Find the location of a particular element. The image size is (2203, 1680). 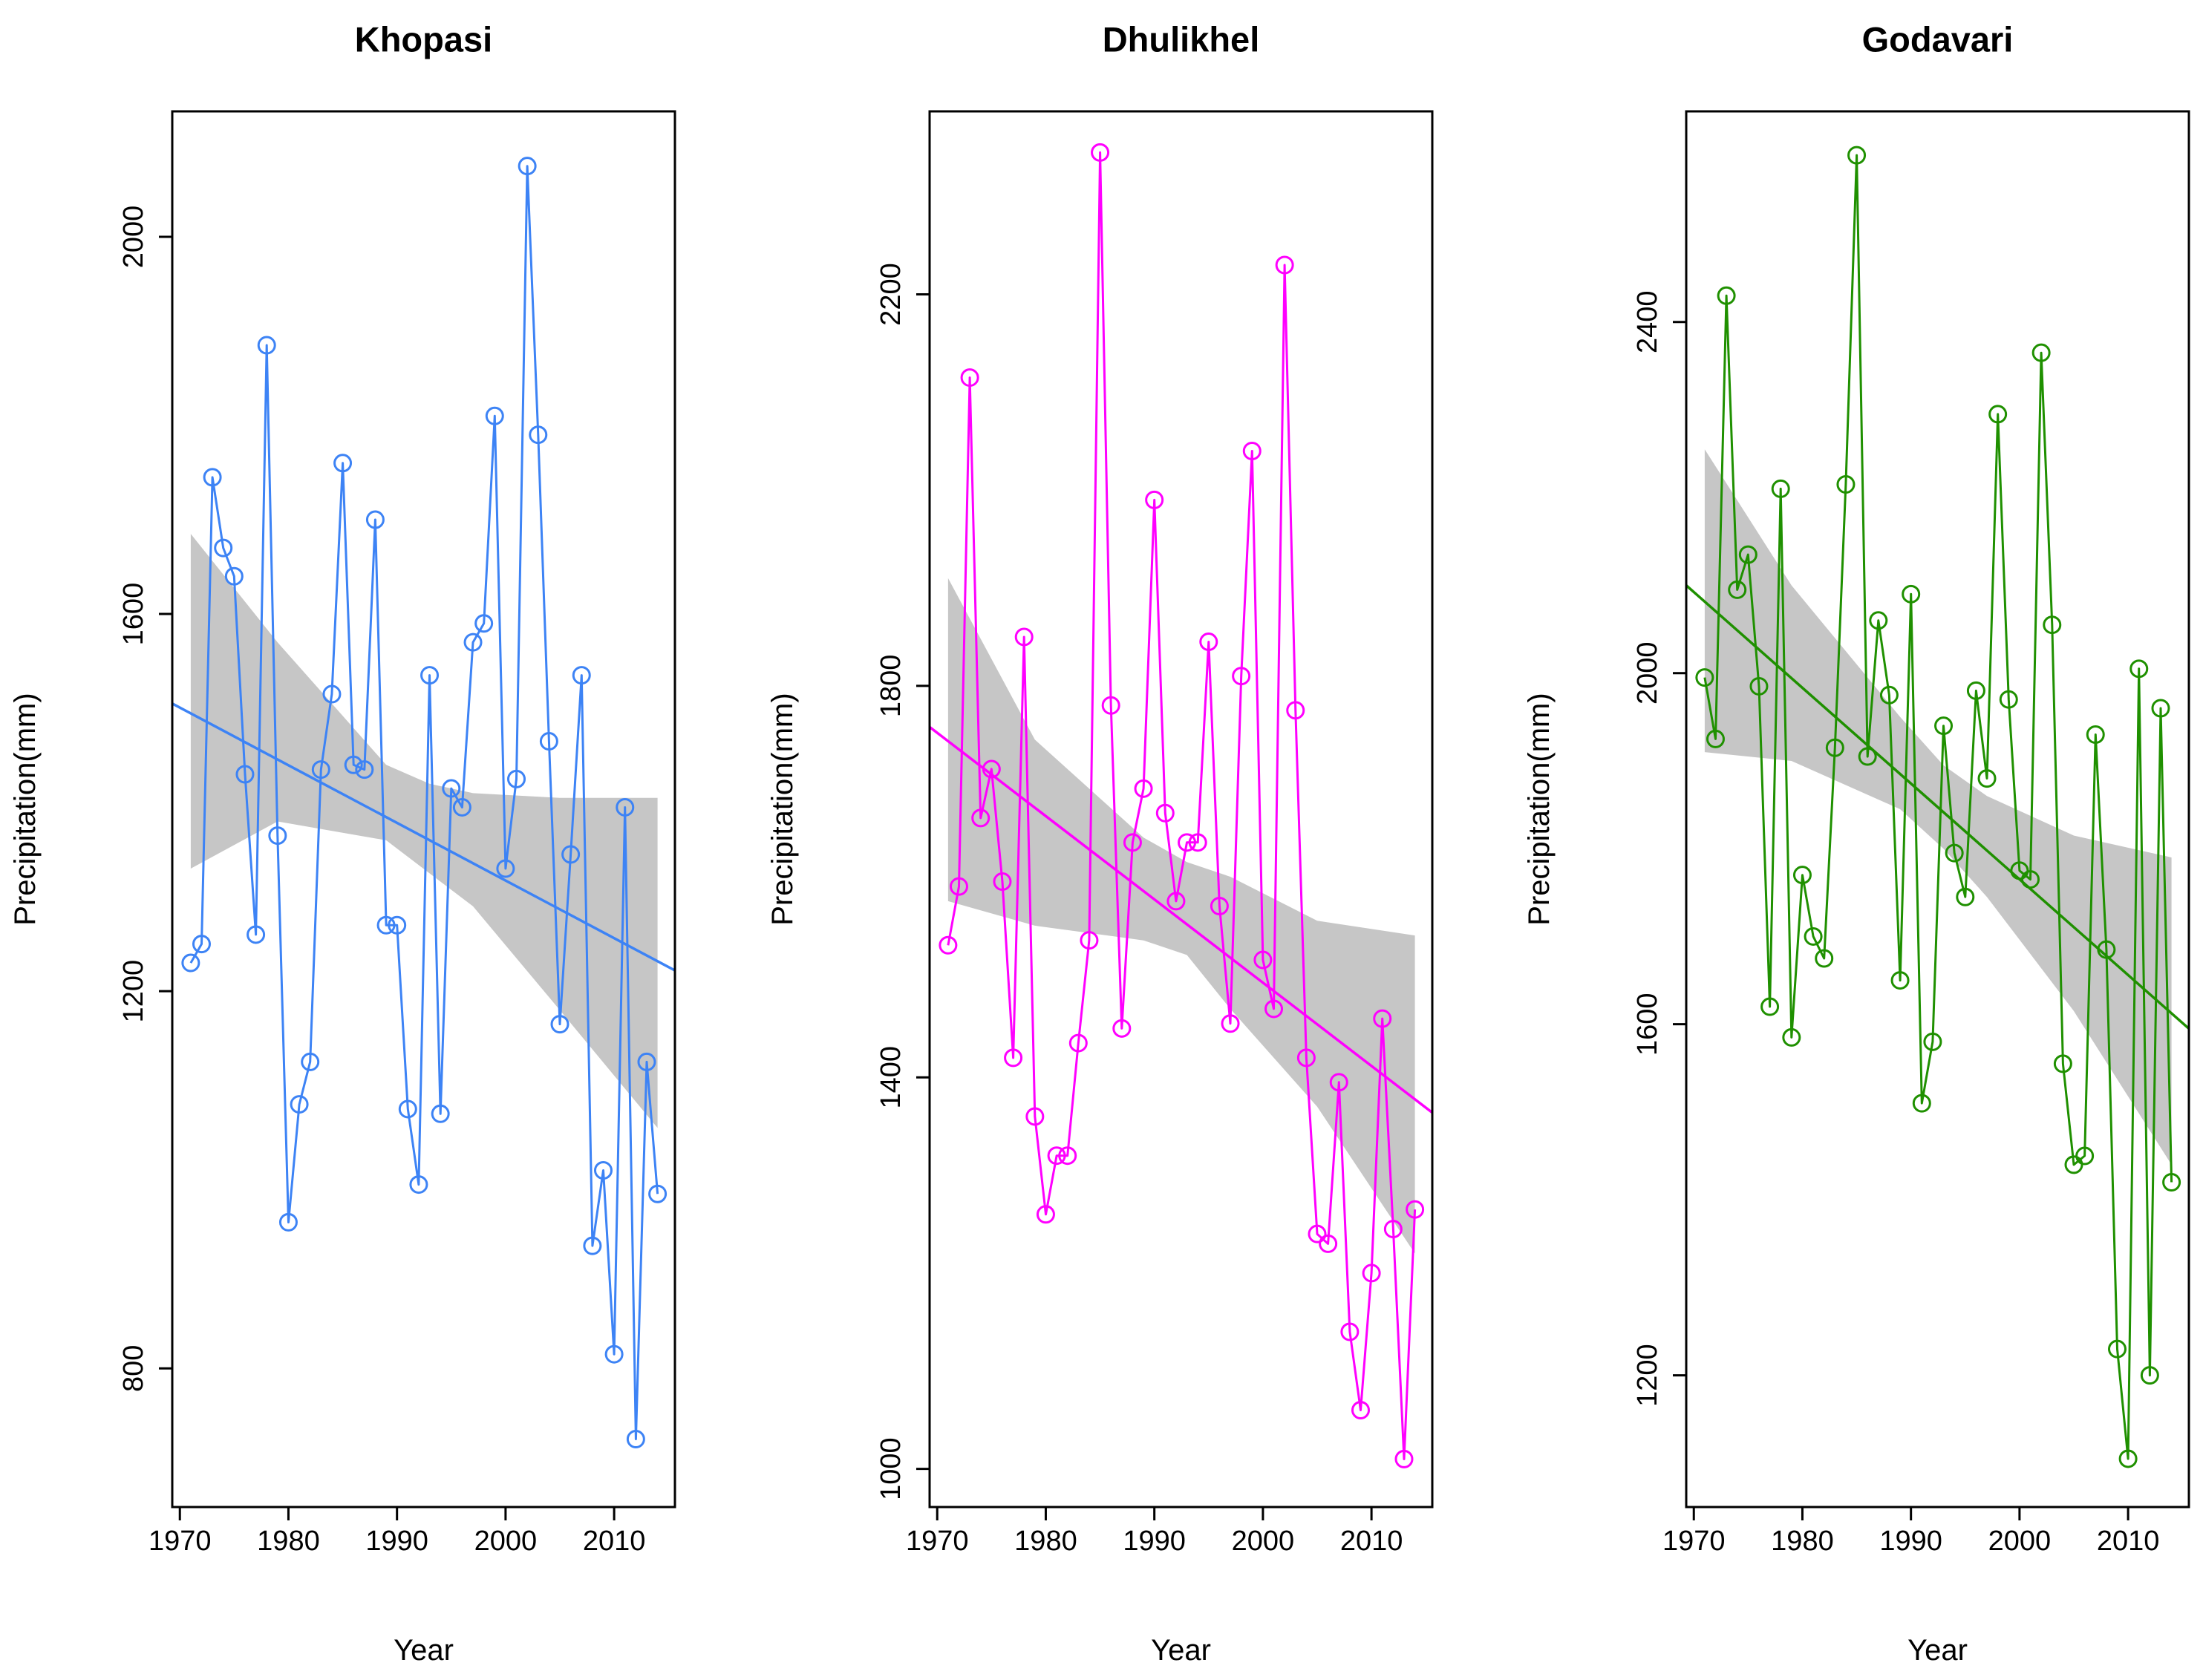

y-tick-label: 1000 is located at coordinates (891, 1468).